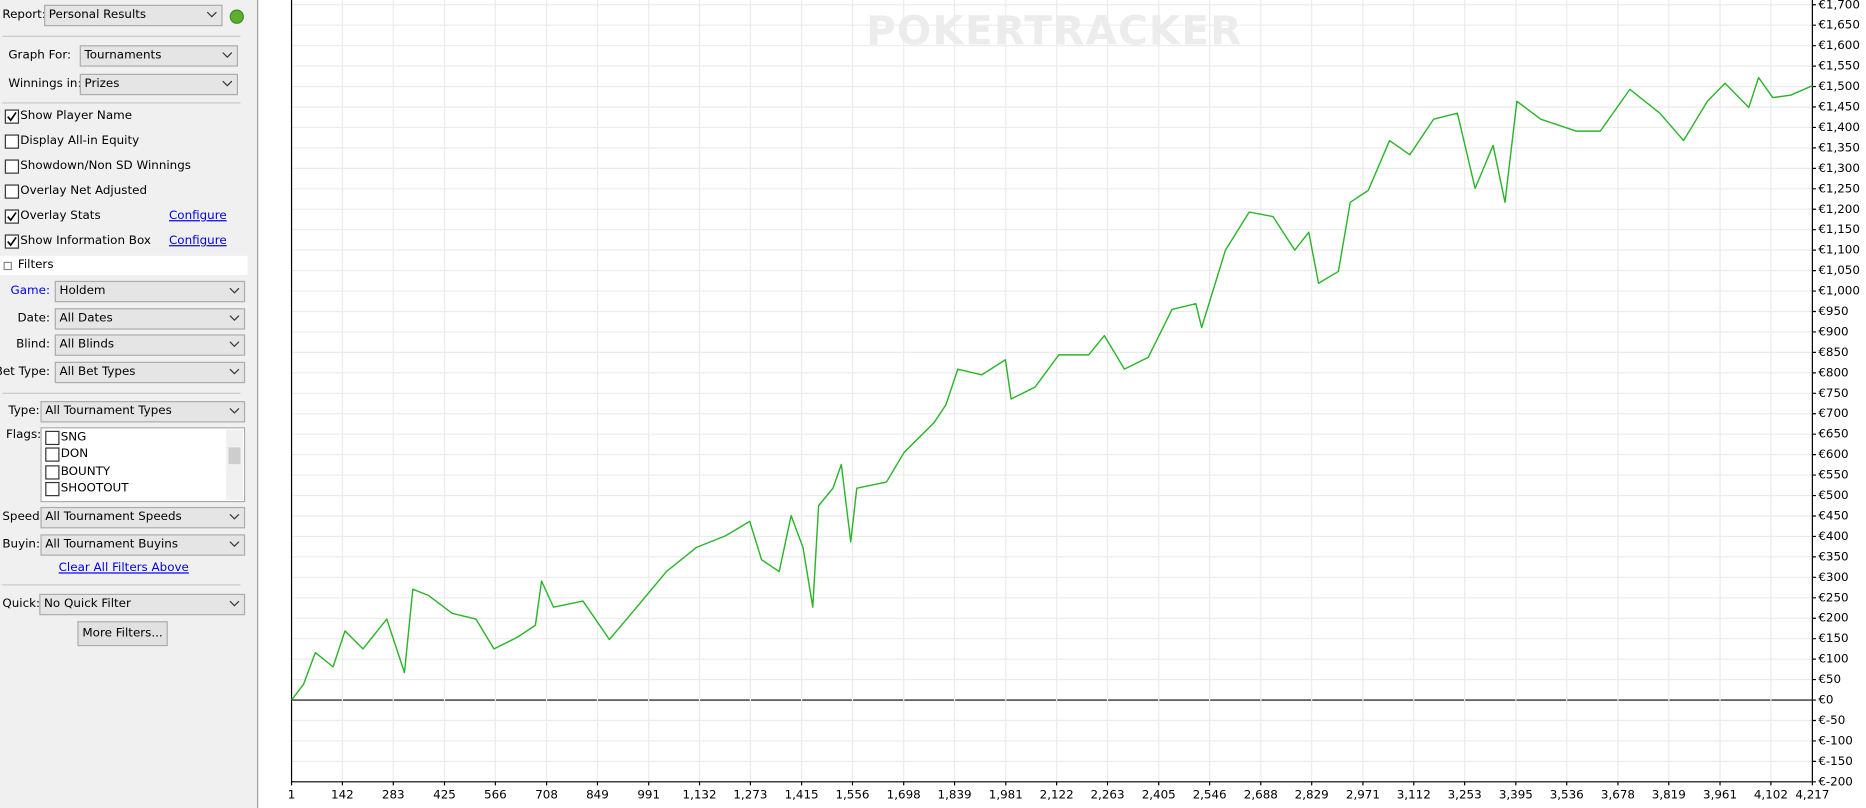 The height and width of the screenshot is (808, 1866). I want to click on x-tick-label: 3,961, so click(1720, 794).